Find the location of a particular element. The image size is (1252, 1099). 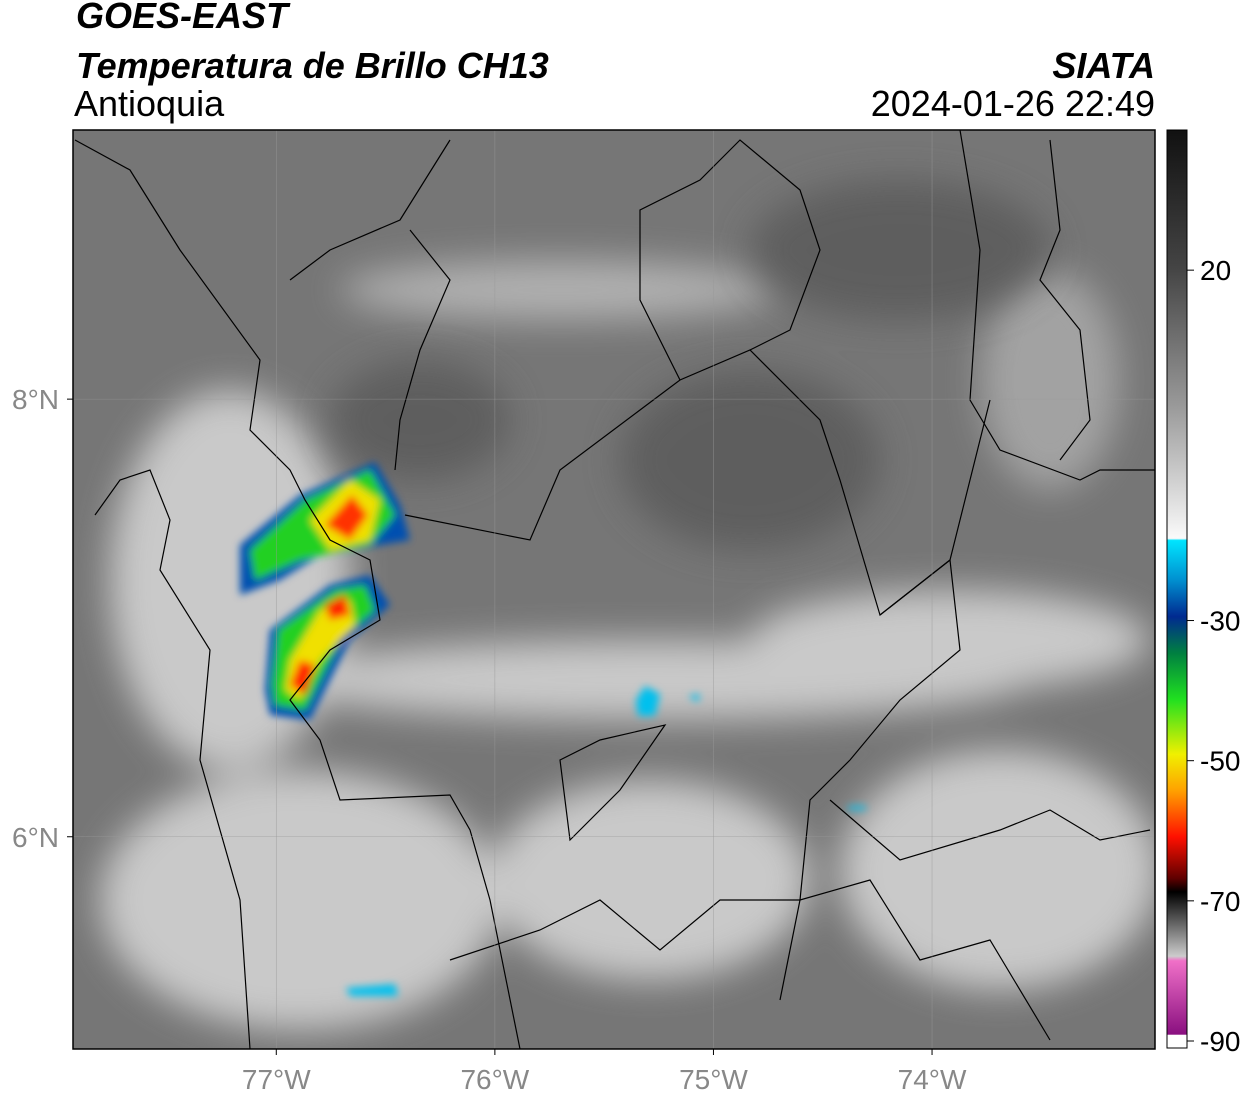

x-tick-label: 77°W is located at coordinates (276, 1079).